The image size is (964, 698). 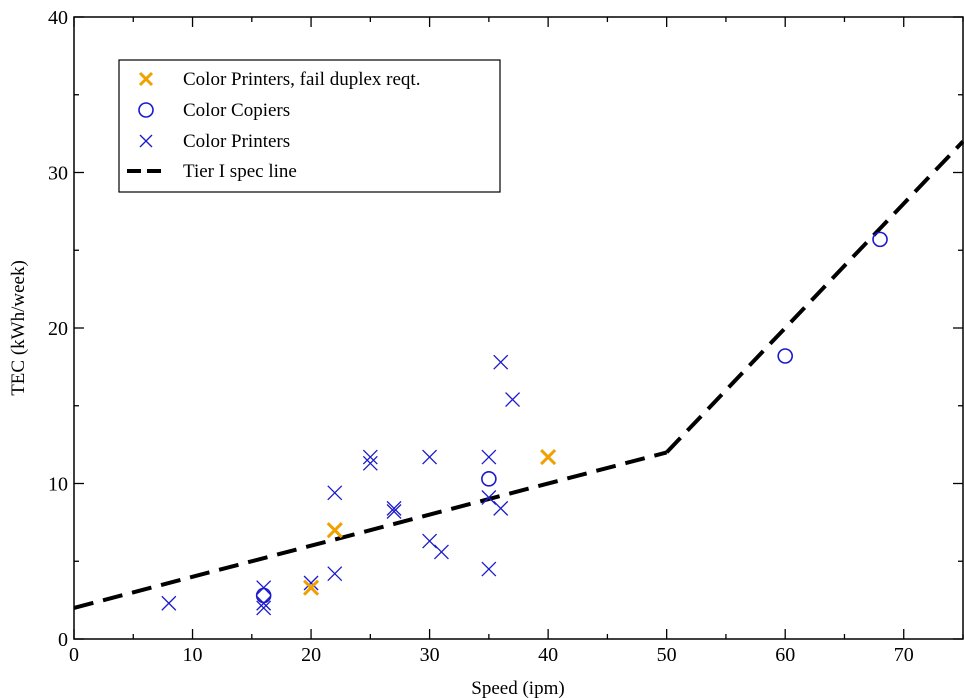 What do you see at coordinates (517, 688) in the screenshot?
I see `x-axis-title: Speed (ipm)` at bounding box center [517, 688].